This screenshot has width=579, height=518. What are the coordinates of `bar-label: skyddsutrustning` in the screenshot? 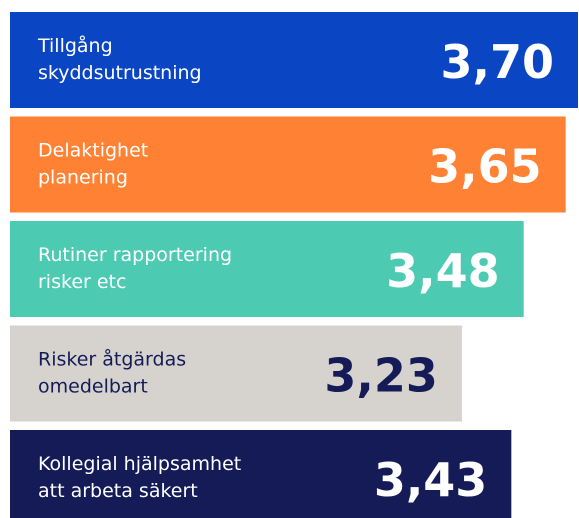 It's located at (120, 73).